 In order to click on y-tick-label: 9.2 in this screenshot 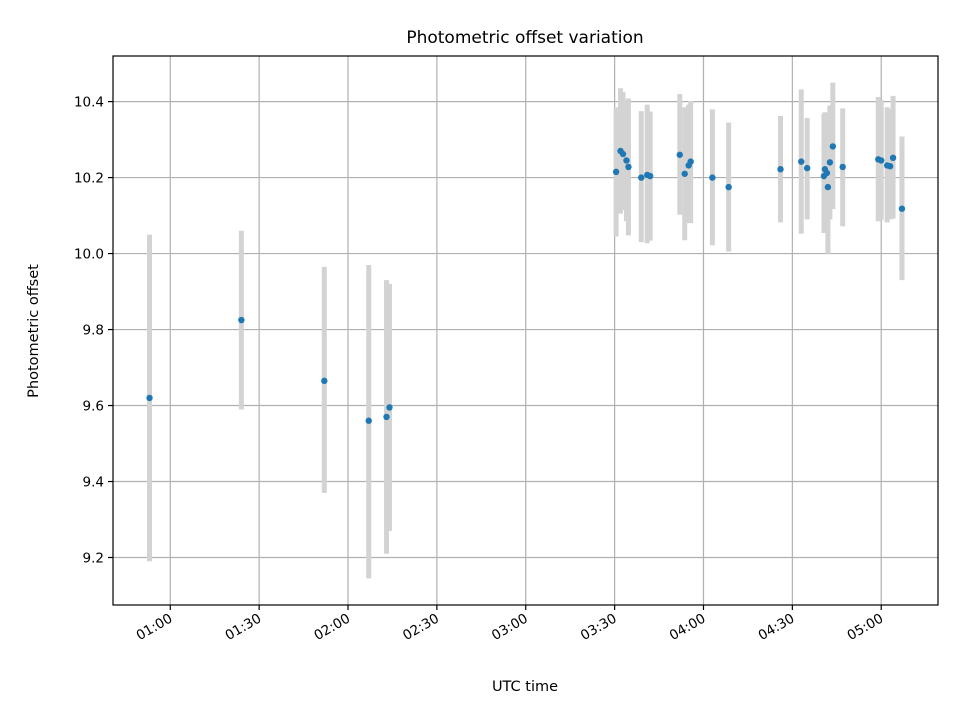, I will do `click(93, 559)`.